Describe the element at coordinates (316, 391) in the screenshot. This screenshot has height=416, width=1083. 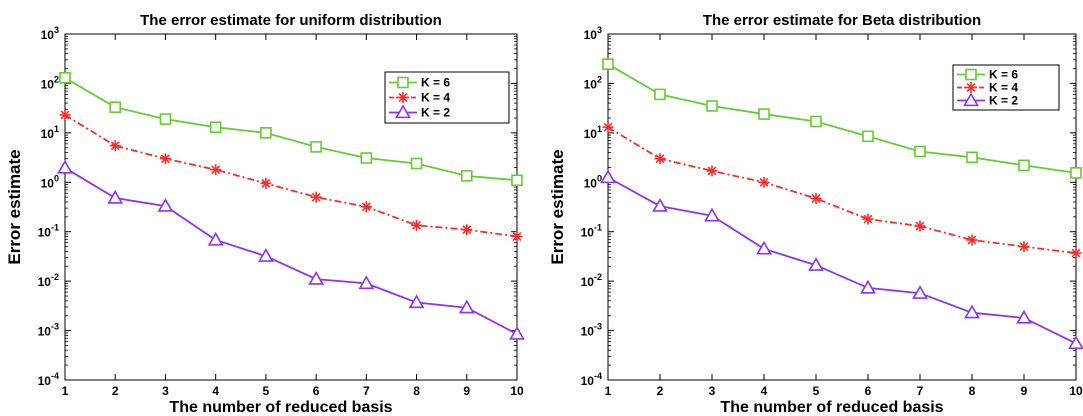
I see `x-tick-label: 6` at that location.